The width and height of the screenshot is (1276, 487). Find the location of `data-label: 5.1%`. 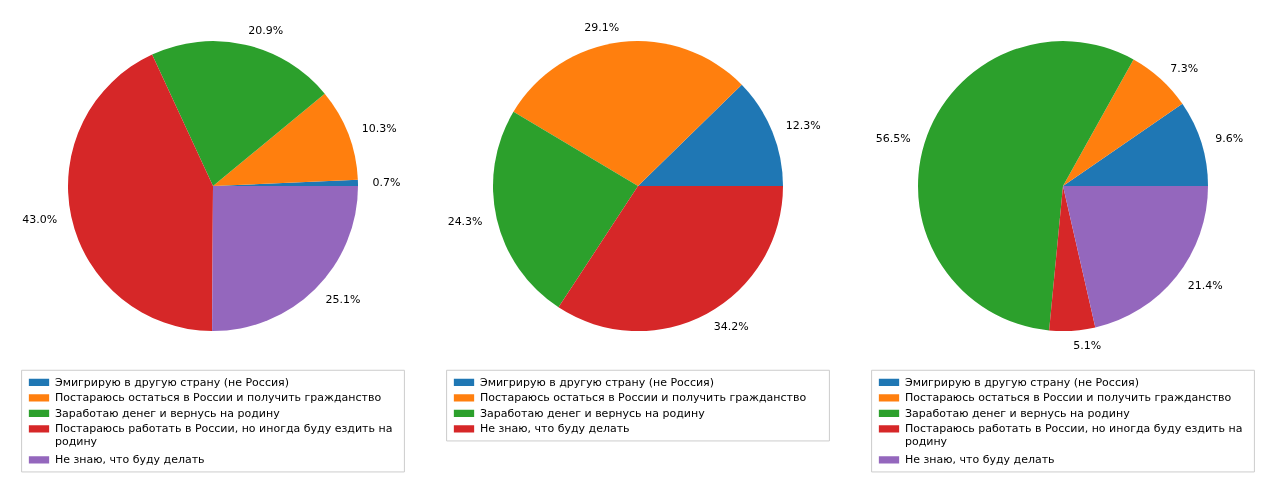

data-label: 5.1% is located at coordinates (1087, 345).